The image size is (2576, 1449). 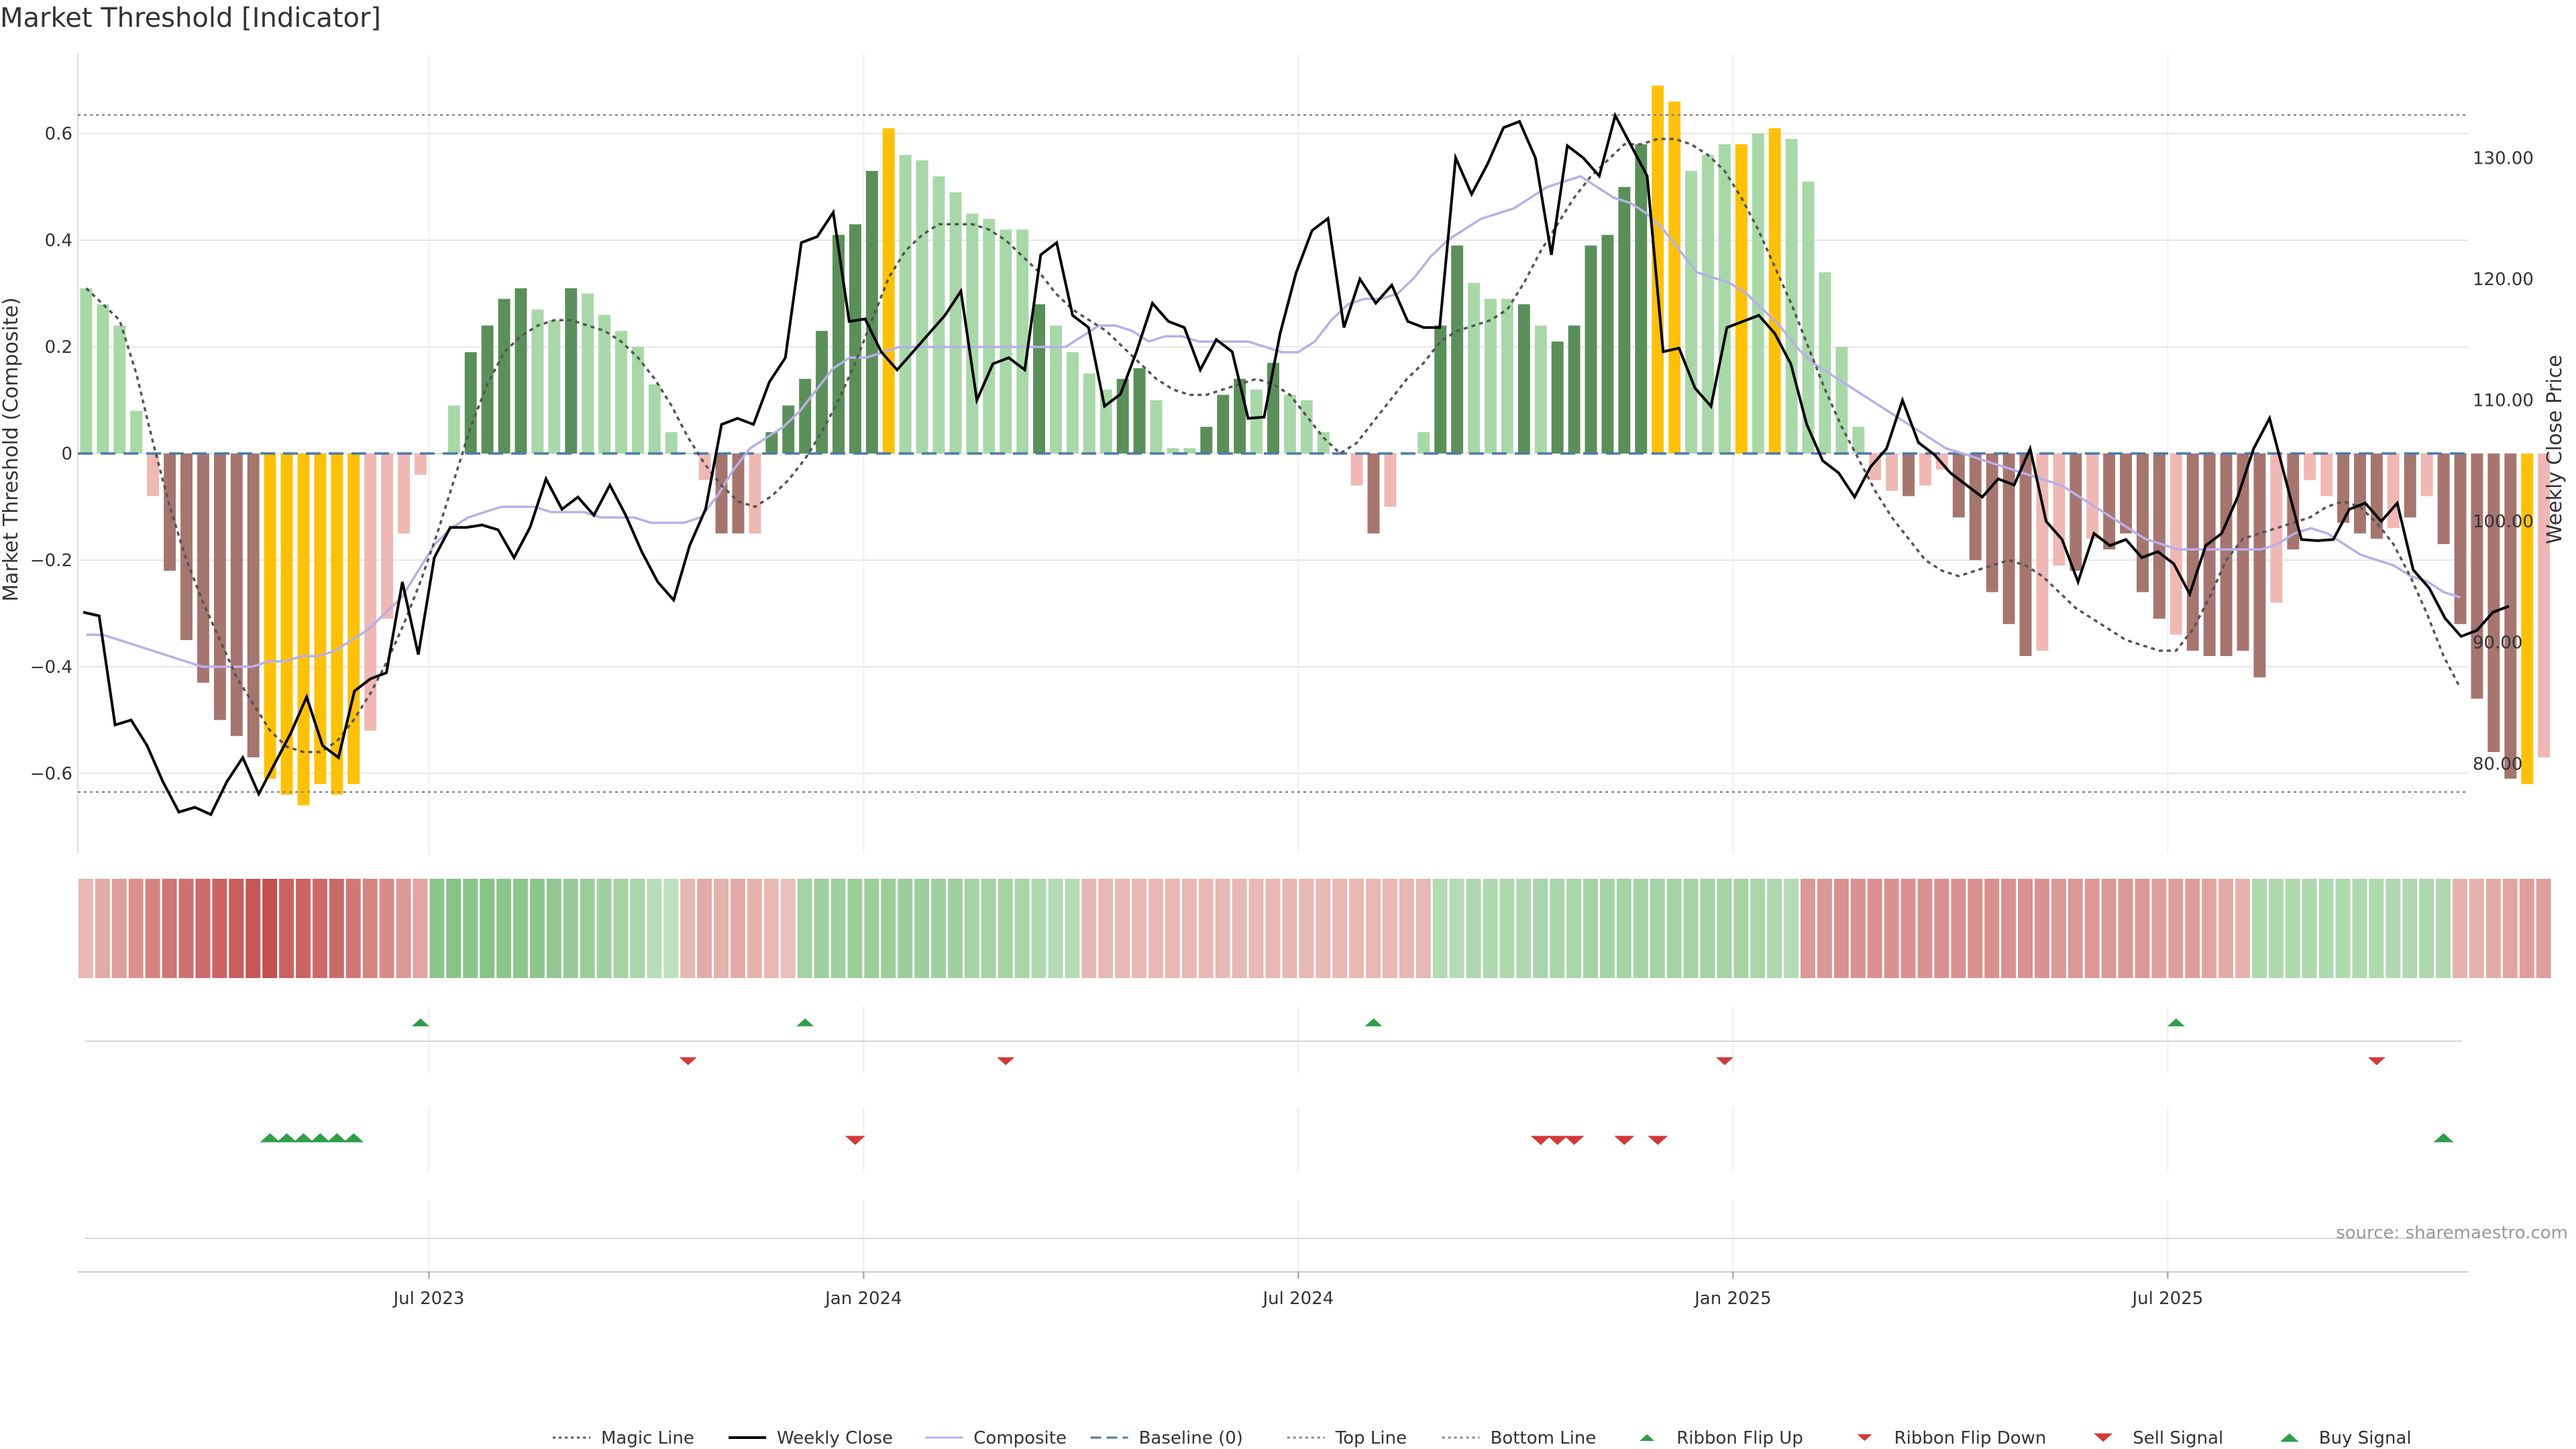 I want to click on legend-label: Weekly Close, so click(x=835, y=1438).